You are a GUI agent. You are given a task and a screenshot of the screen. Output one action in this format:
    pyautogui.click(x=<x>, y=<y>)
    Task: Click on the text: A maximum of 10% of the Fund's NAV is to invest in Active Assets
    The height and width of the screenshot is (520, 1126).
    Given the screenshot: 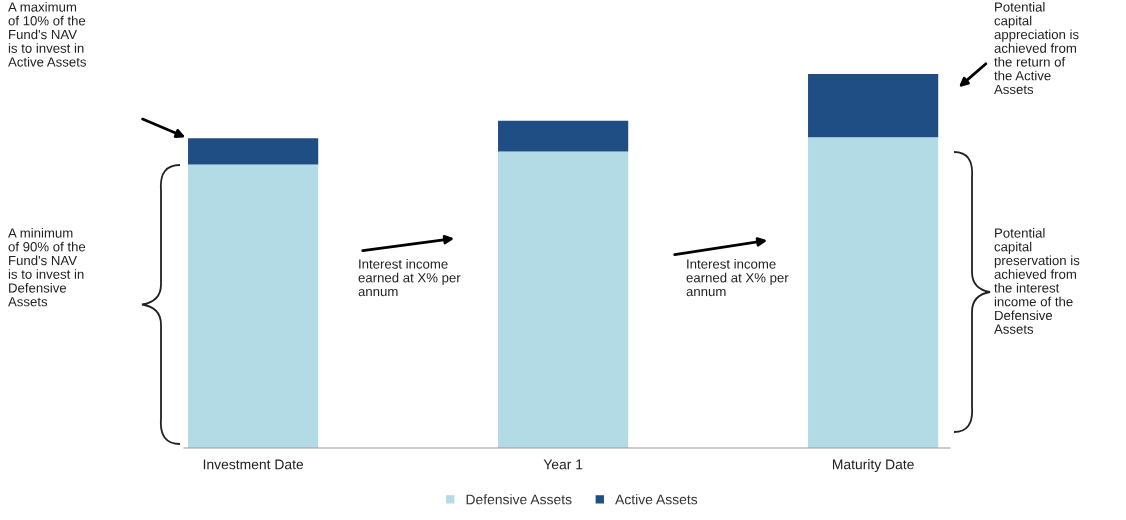 What is the action you would take?
    pyautogui.click(x=47, y=34)
    